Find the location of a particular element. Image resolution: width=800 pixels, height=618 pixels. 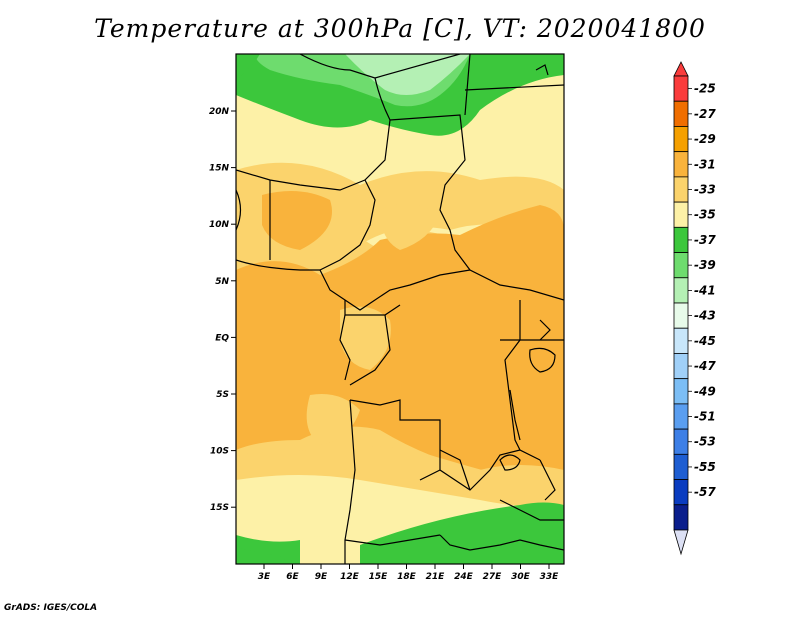

colorbar-label: -41 is located at coordinates (705, 290).